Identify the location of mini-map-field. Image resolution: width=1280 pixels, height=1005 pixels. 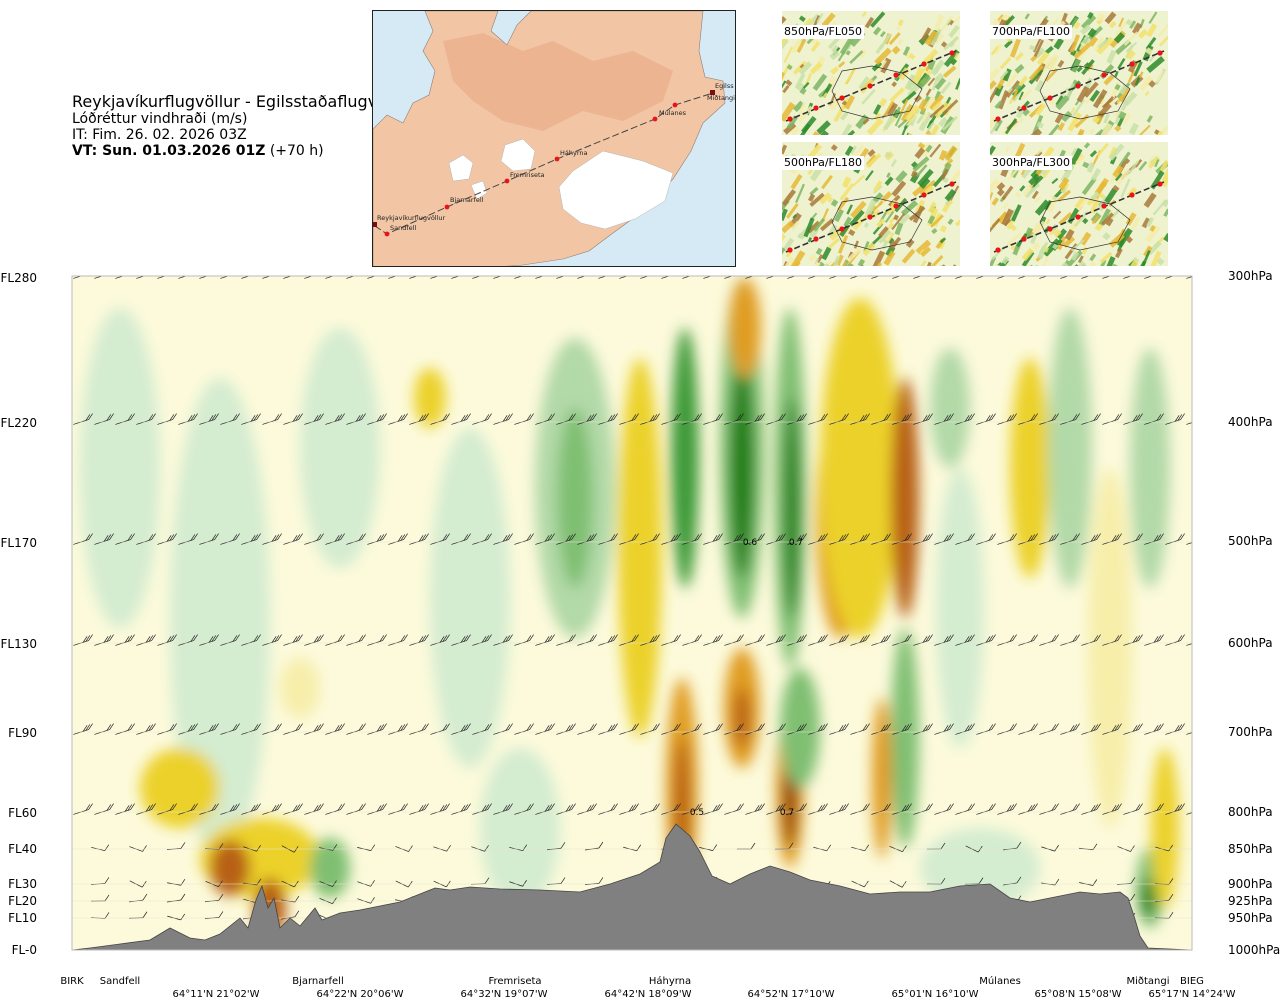
(871, 73).